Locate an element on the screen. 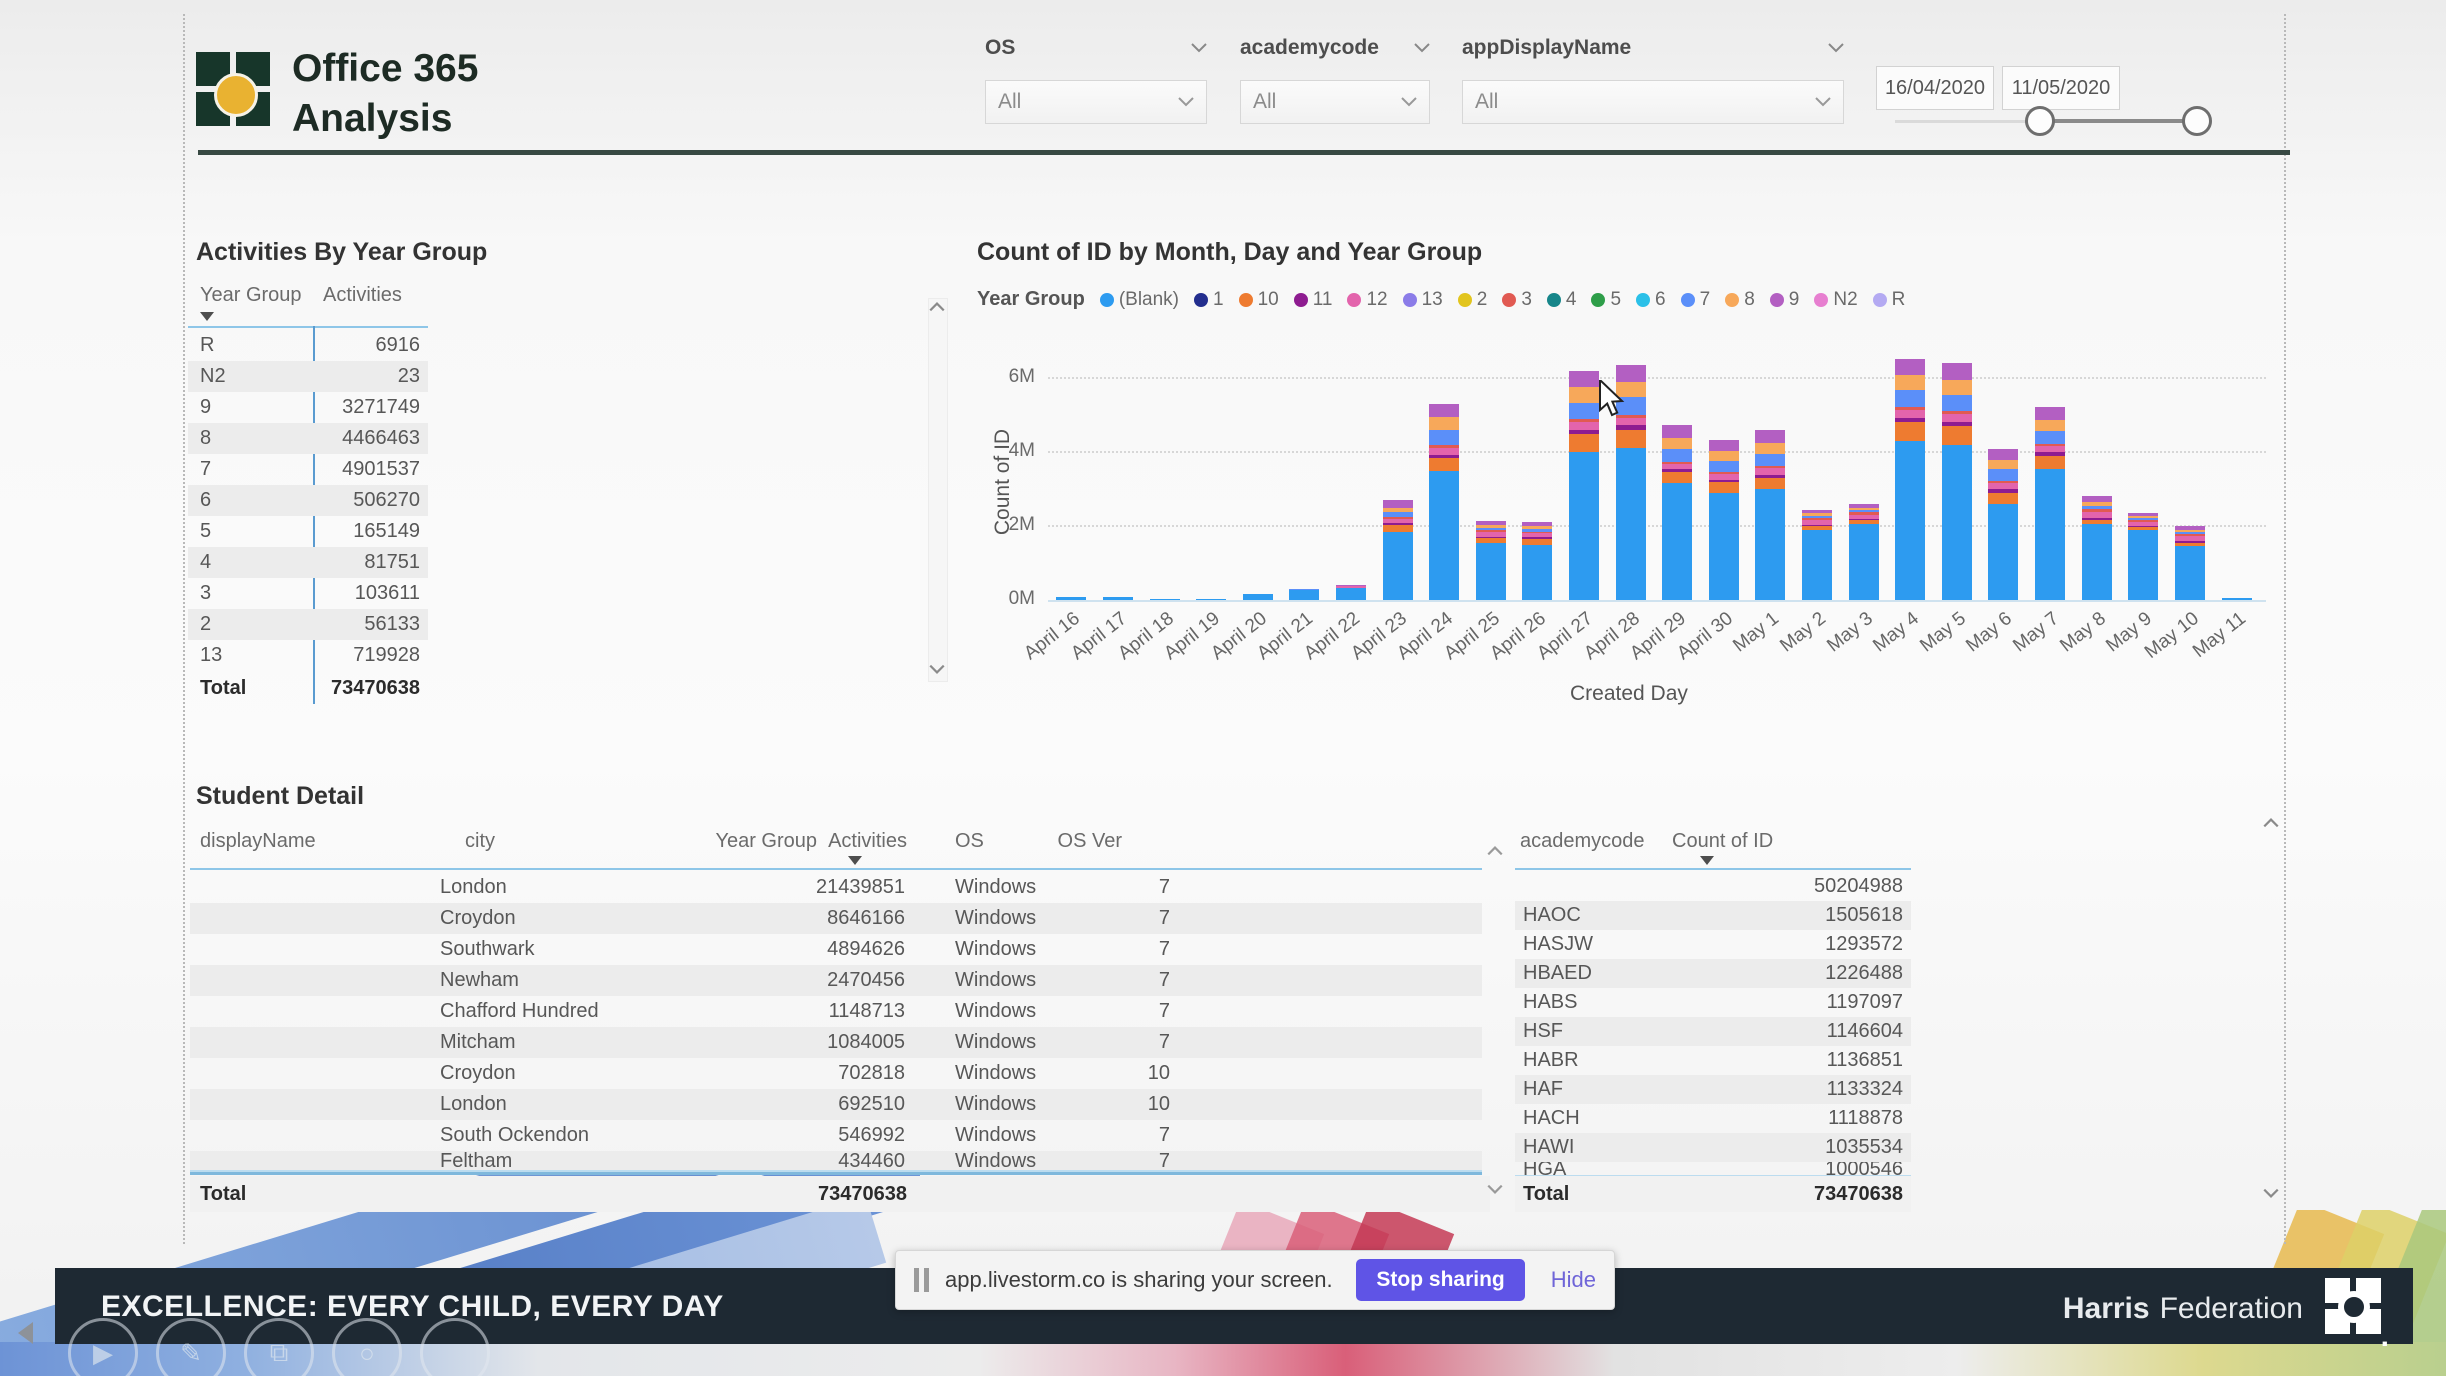 The height and width of the screenshot is (1376, 2446). play-button: ▶ is located at coordinates (103, 1347).